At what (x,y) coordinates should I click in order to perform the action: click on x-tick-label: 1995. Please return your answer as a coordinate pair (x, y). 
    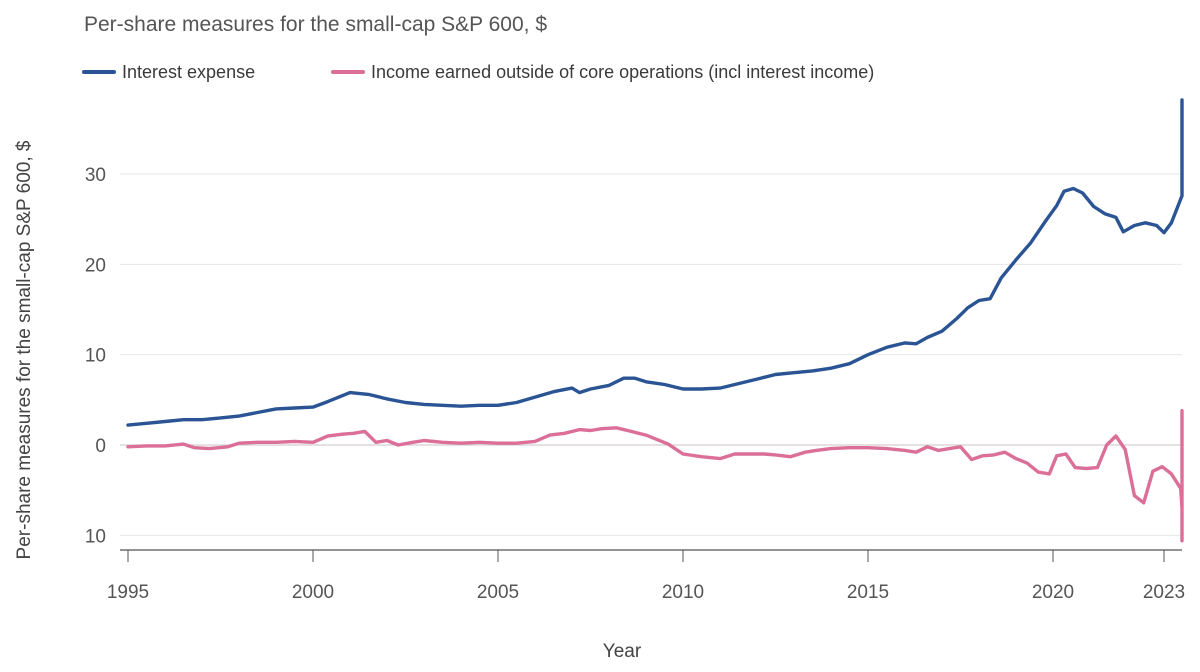
    Looking at the image, I should click on (128, 592).